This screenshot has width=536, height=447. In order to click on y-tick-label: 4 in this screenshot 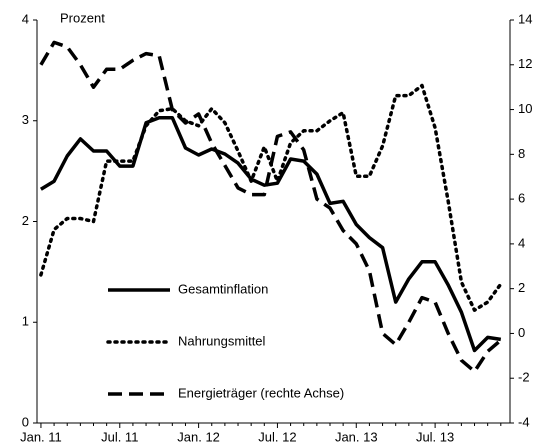, I will do `click(25, 18)`.